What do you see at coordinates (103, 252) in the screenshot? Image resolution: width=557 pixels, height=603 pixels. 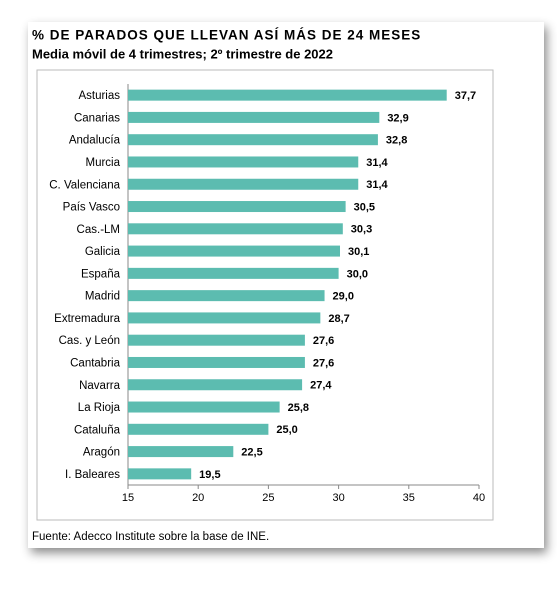 I see `y-tick-label: Galicia` at bounding box center [103, 252].